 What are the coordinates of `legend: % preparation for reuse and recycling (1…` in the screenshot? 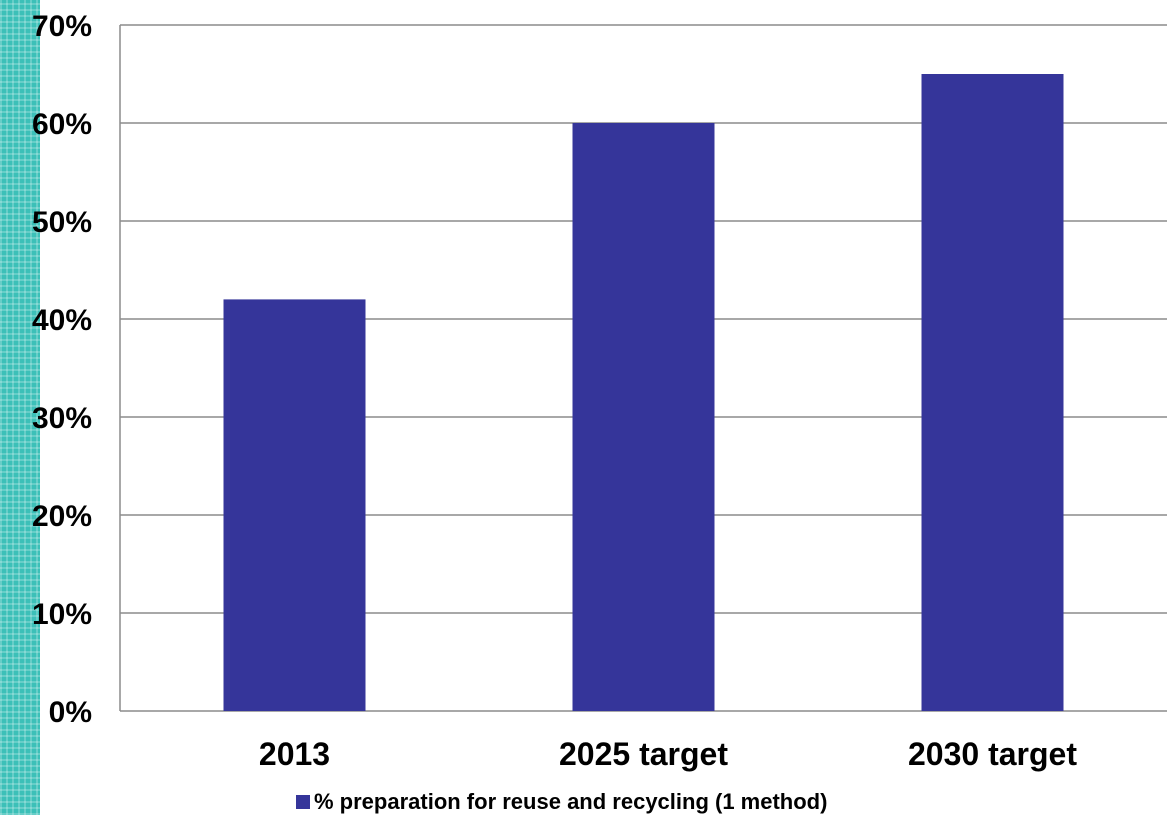 It's located at (561, 802).